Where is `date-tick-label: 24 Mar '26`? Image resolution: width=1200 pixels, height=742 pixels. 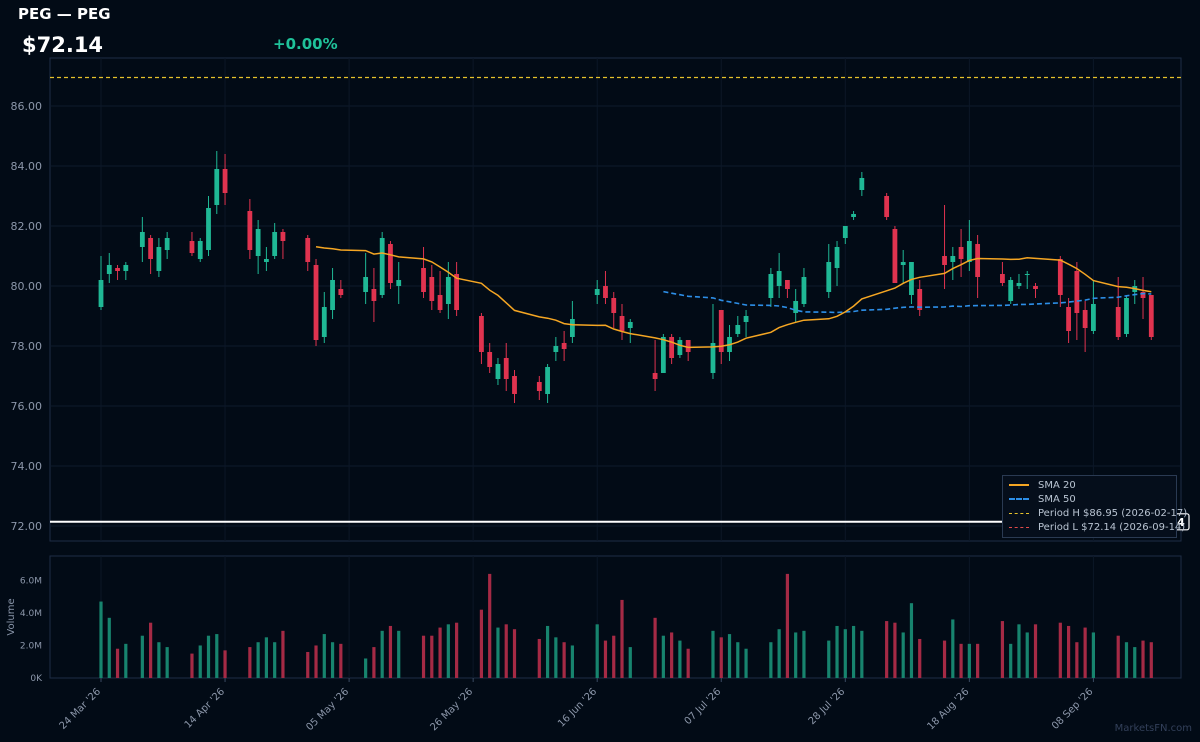 date-tick-label: 24 Mar '26 is located at coordinates (81, 709).